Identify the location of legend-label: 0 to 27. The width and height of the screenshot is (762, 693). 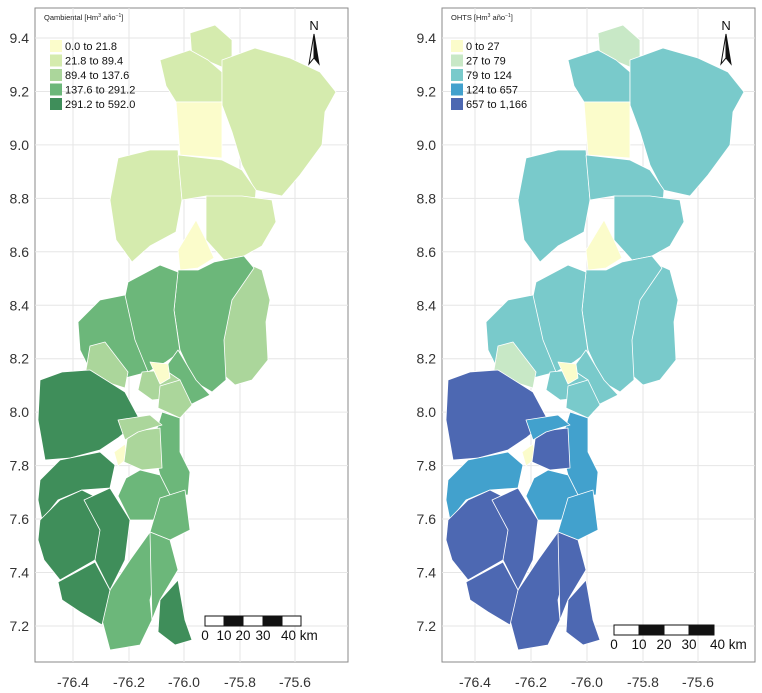
(483, 47).